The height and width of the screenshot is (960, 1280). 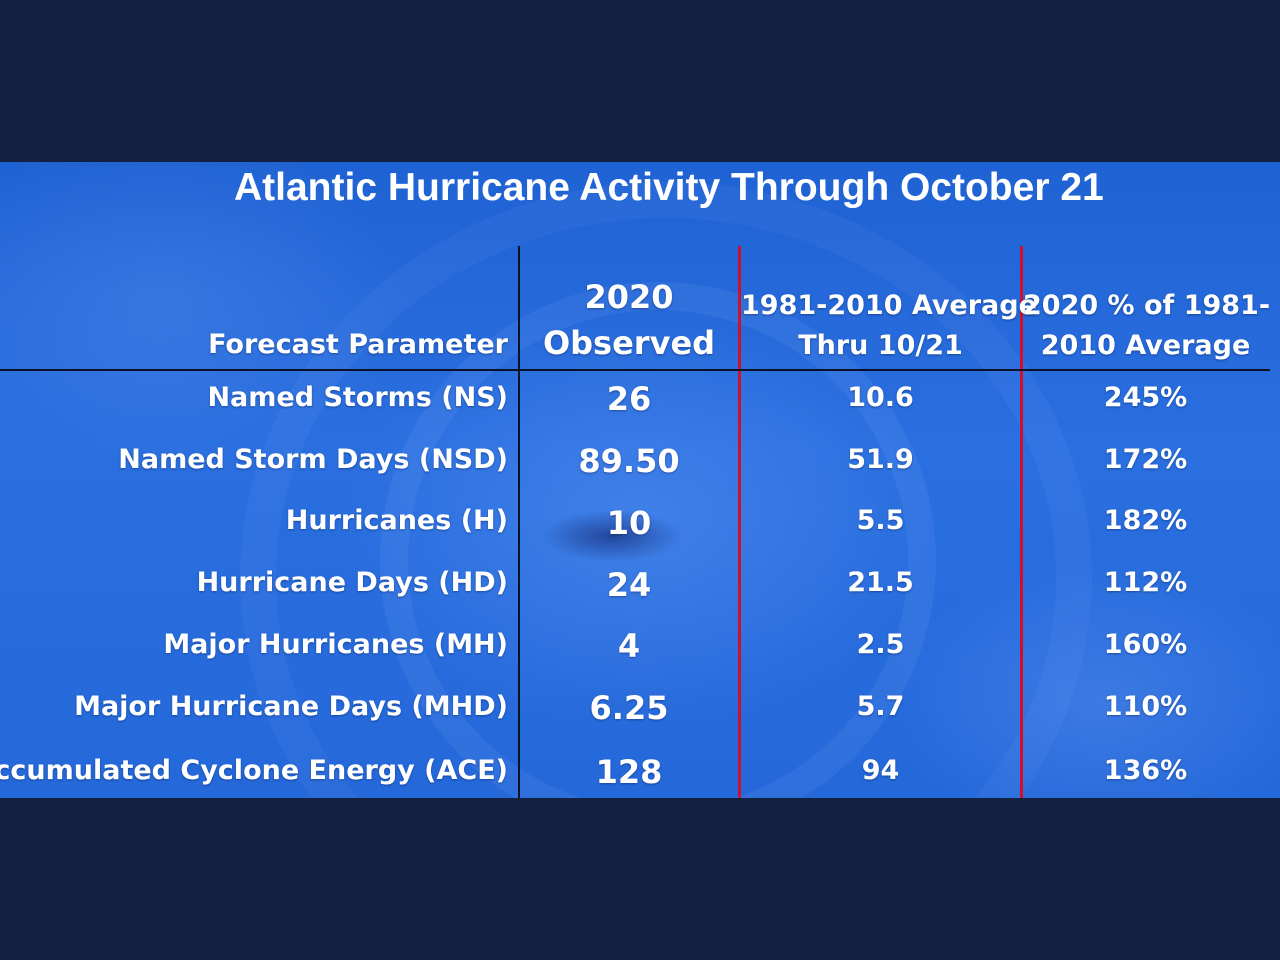 I want to click on row-average: 51.9, so click(x=880, y=459).